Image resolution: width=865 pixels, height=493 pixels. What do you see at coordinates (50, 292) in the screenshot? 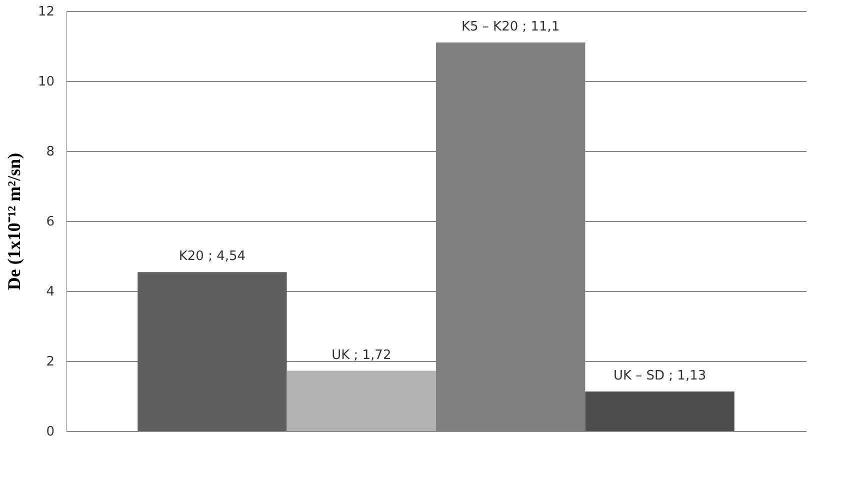
I see `y-tick-label: 4` at bounding box center [50, 292].